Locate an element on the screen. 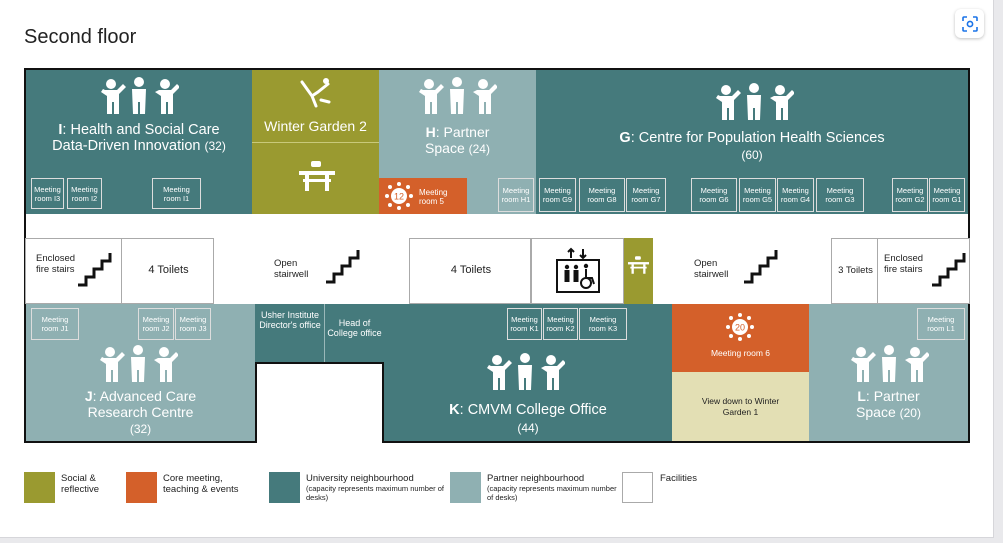 This screenshot has height=543, width=1003. lift is located at coordinates (577, 271).